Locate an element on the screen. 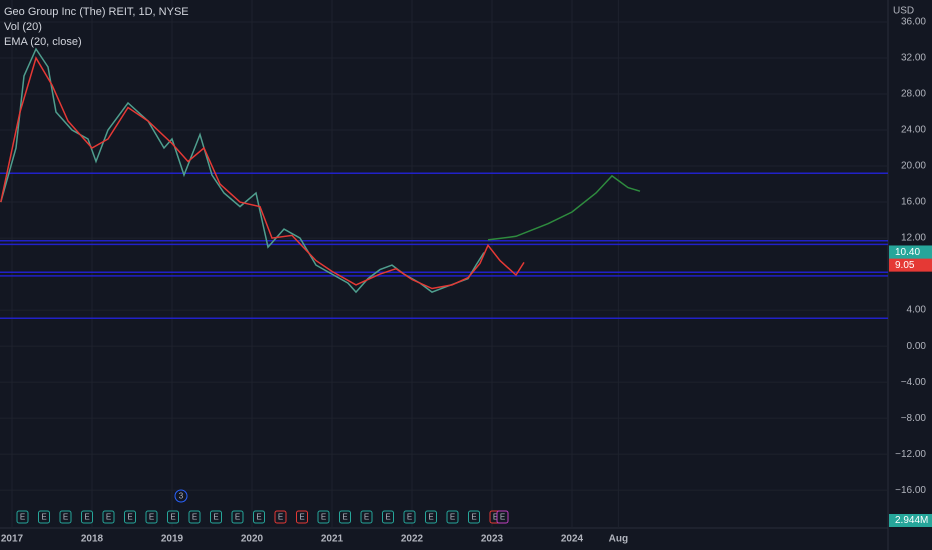 The height and width of the screenshot is (550, 932). y-tick-label: 20.00 is located at coordinates (913, 166).